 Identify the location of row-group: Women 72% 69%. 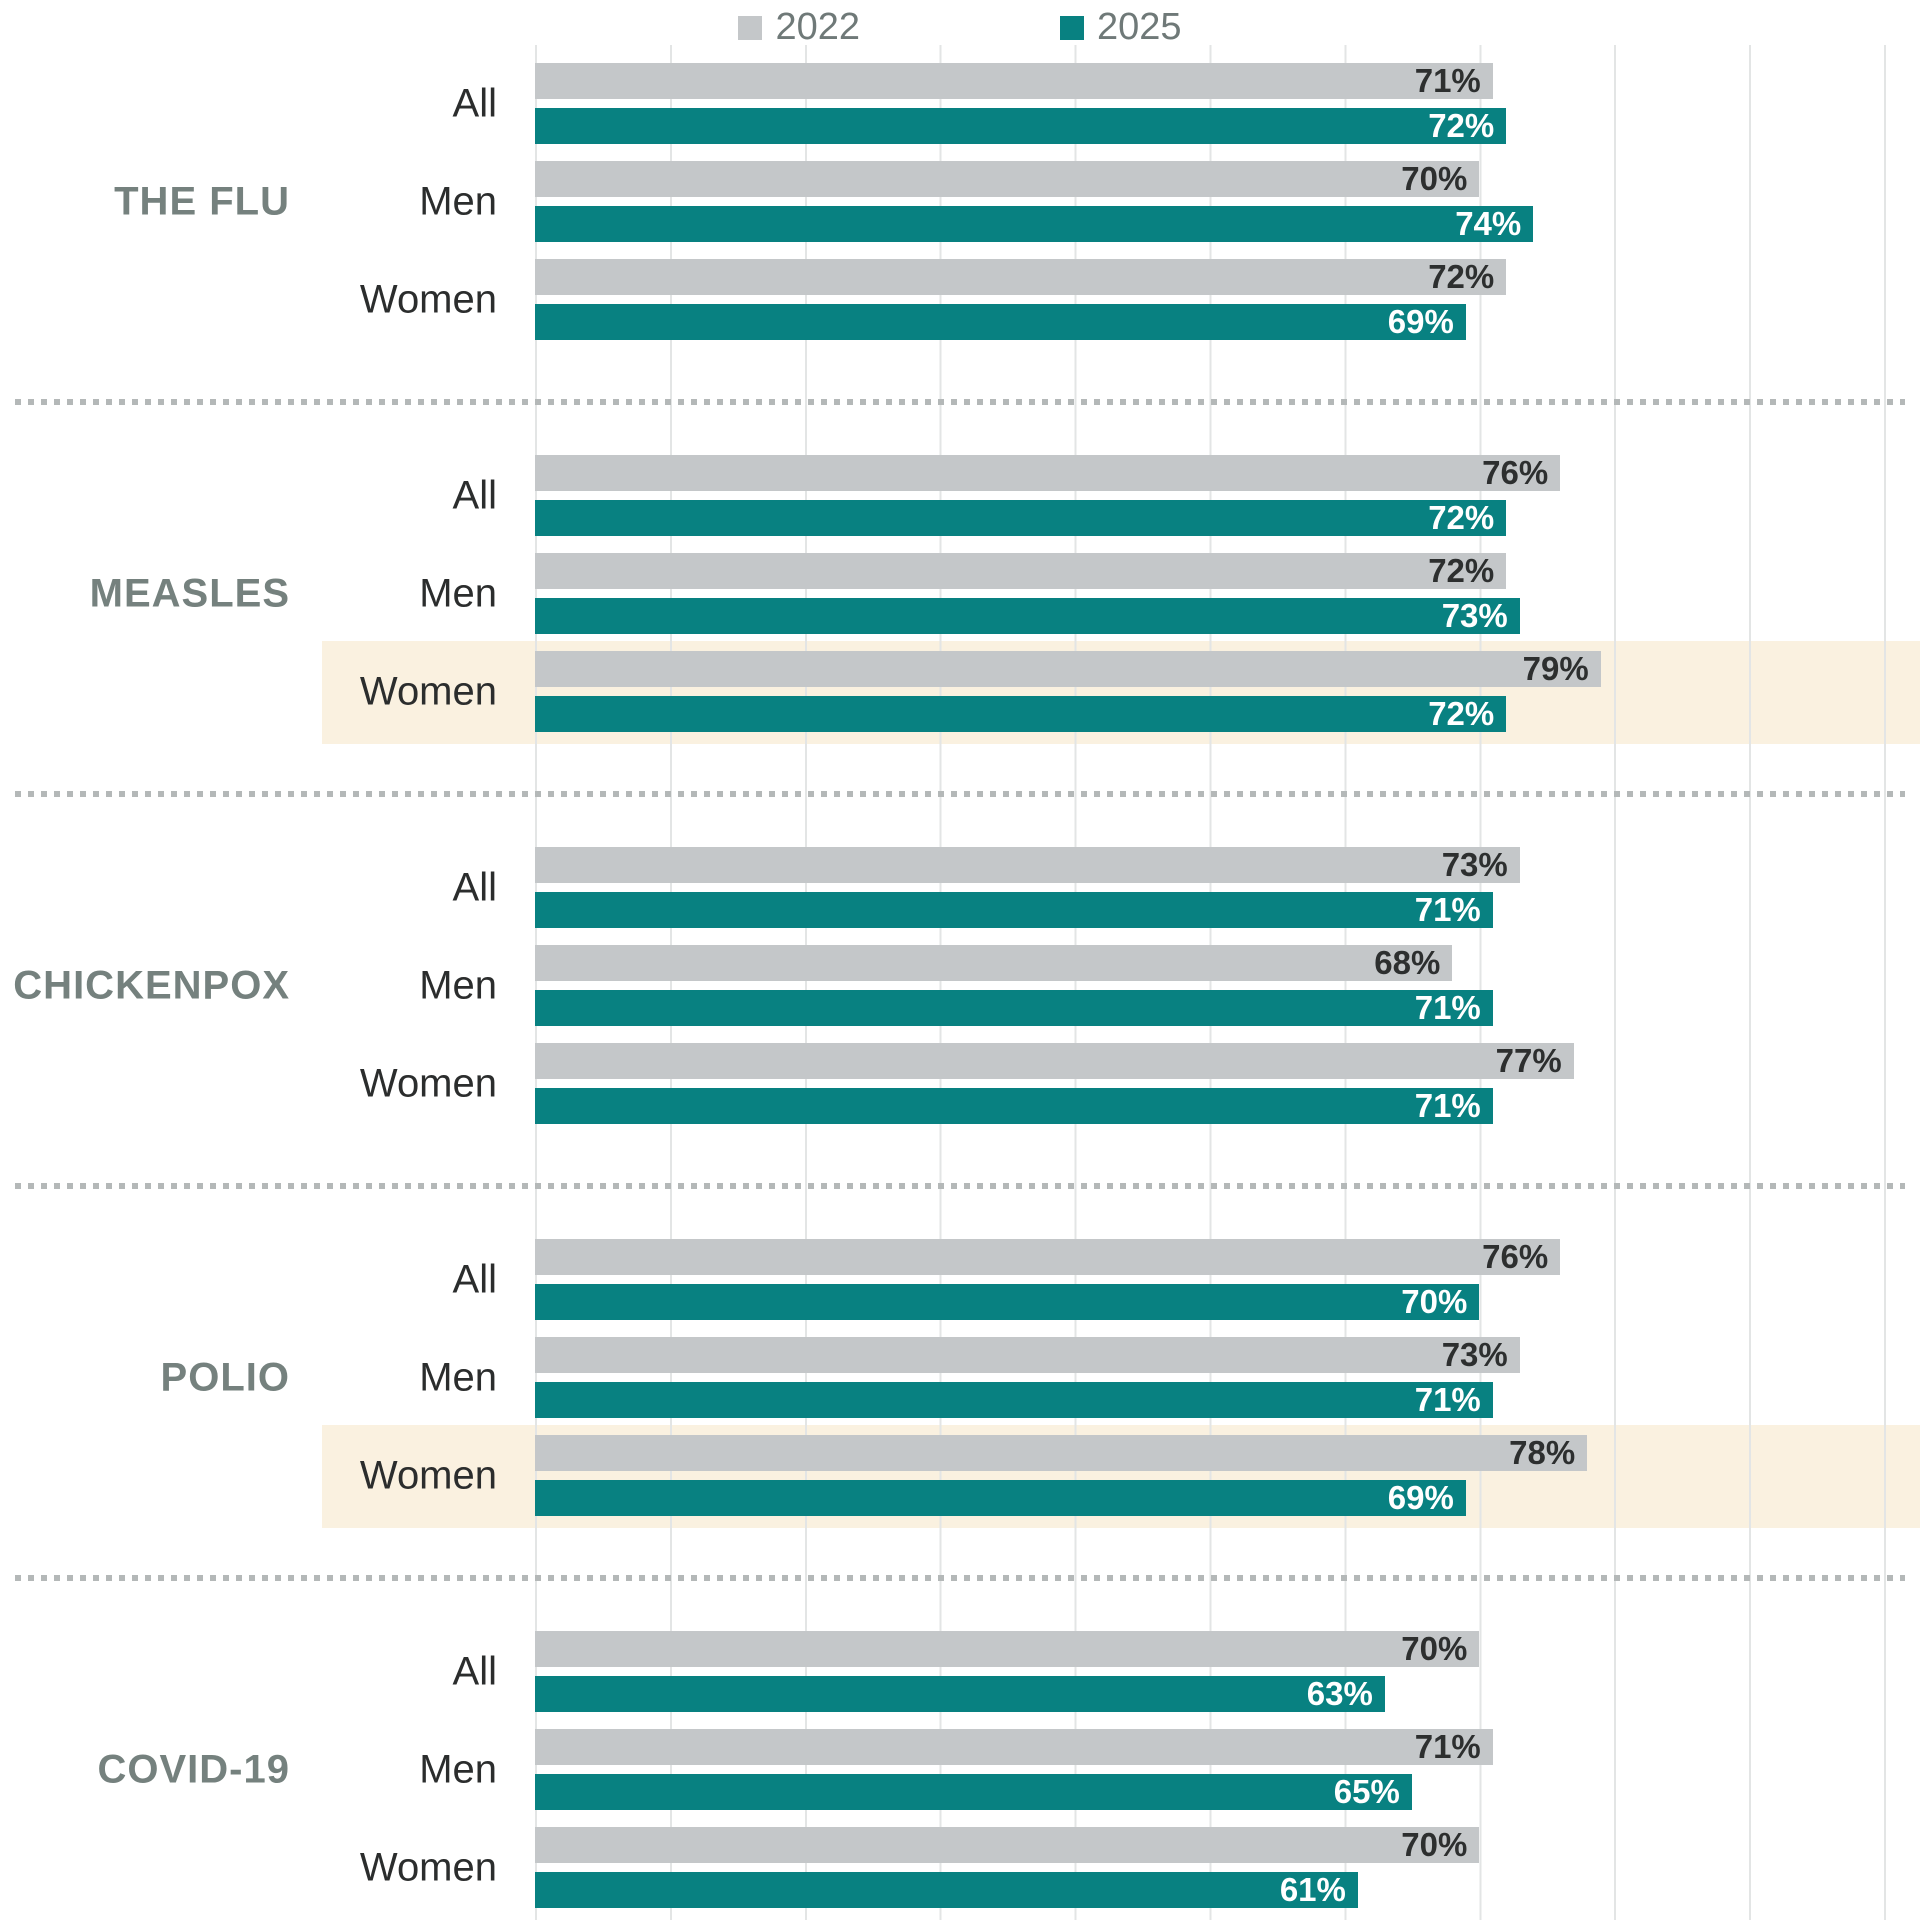
(960, 299).